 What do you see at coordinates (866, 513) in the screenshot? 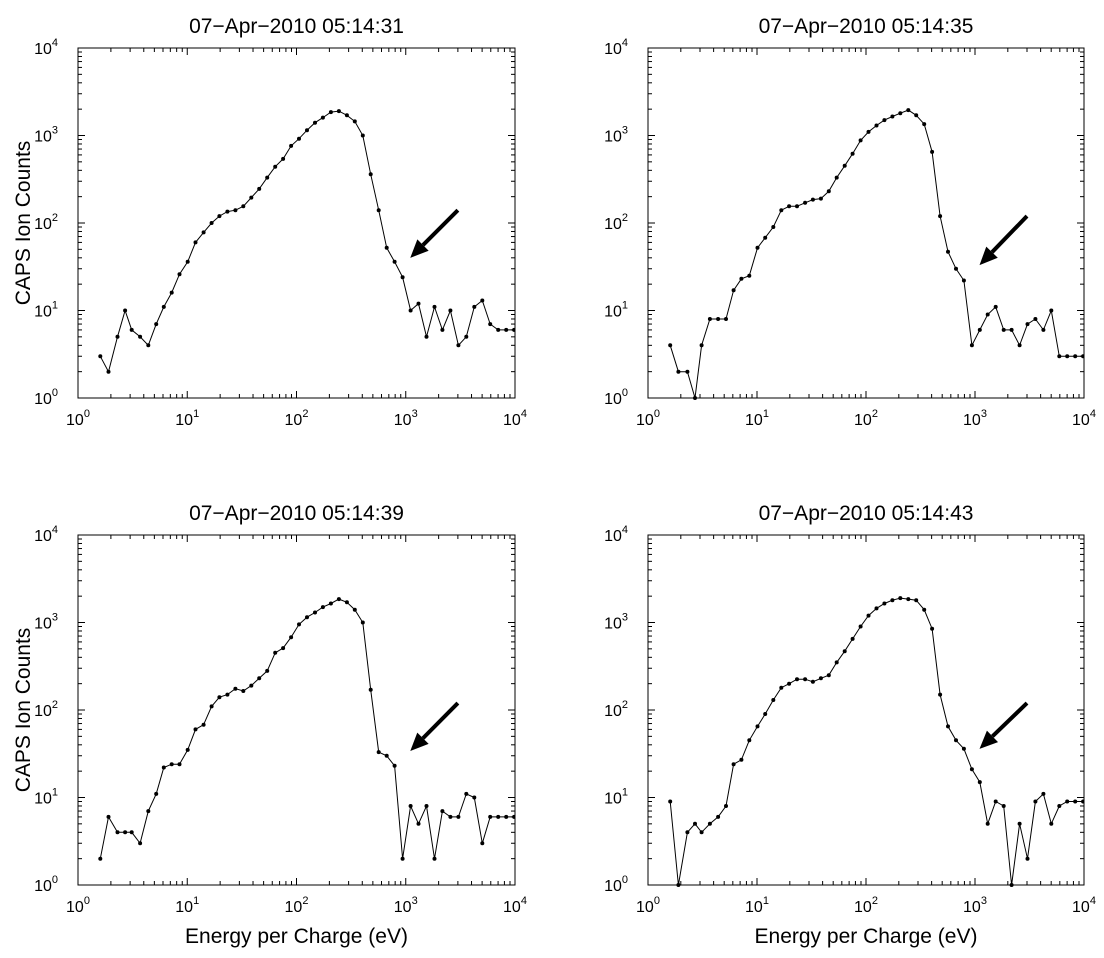
I see `chart-title: 07−Apr−2010 05:14:43` at bounding box center [866, 513].